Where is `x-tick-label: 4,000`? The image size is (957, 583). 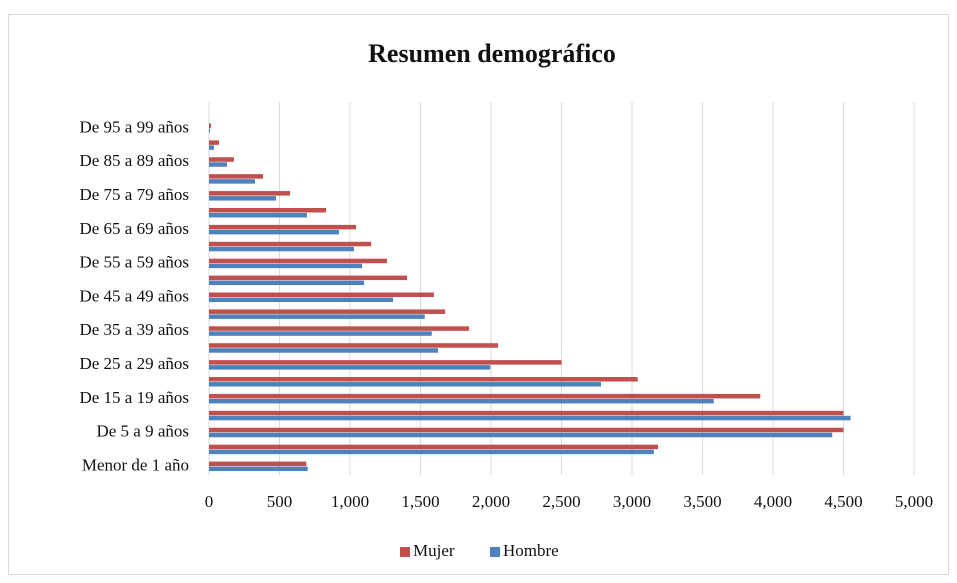
x-tick-label: 4,000 is located at coordinates (773, 501).